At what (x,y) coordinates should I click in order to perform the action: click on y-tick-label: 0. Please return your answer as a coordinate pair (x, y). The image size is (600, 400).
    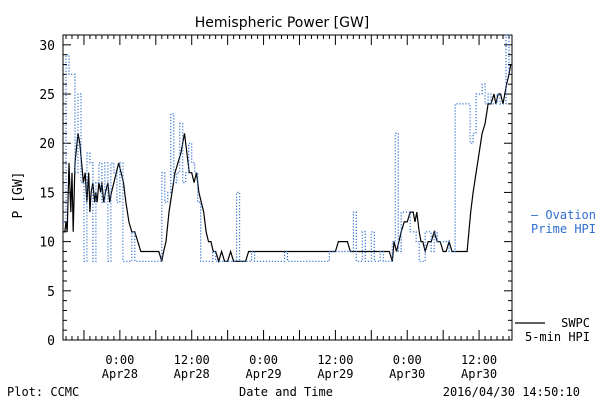
    Looking at the image, I should click on (51, 341).